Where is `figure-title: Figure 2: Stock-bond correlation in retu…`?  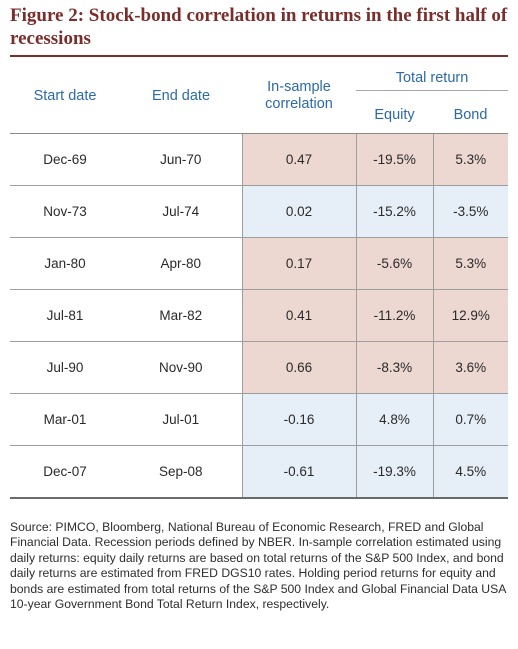
figure-title: Figure 2: Stock-bond correlation in retu… is located at coordinates (259, 27).